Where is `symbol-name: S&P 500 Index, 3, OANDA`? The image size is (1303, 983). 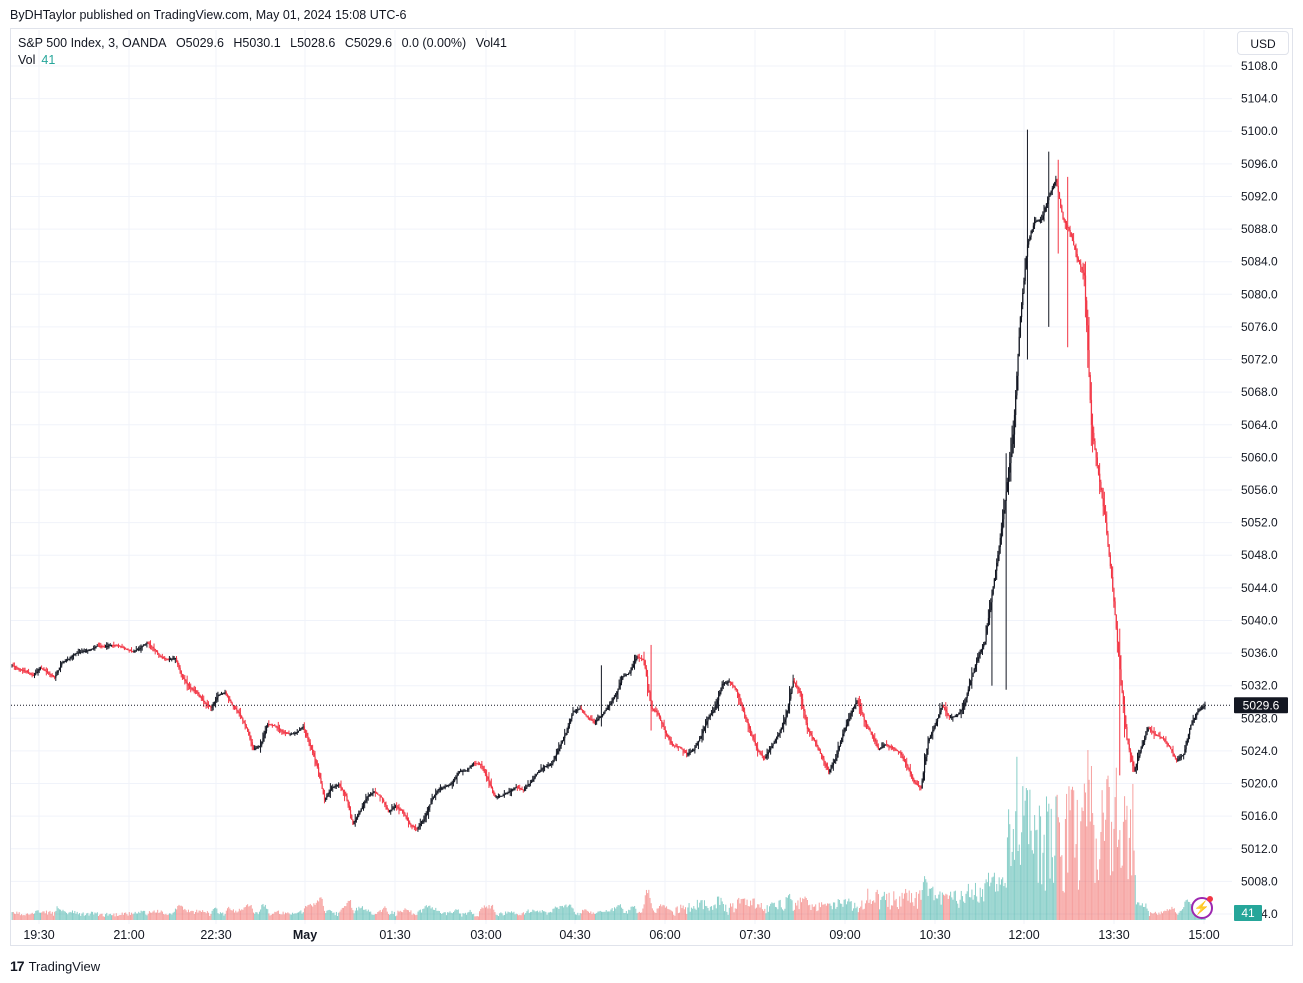 symbol-name: S&P 500 Index, 3, OANDA is located at coordinates (92, 43).